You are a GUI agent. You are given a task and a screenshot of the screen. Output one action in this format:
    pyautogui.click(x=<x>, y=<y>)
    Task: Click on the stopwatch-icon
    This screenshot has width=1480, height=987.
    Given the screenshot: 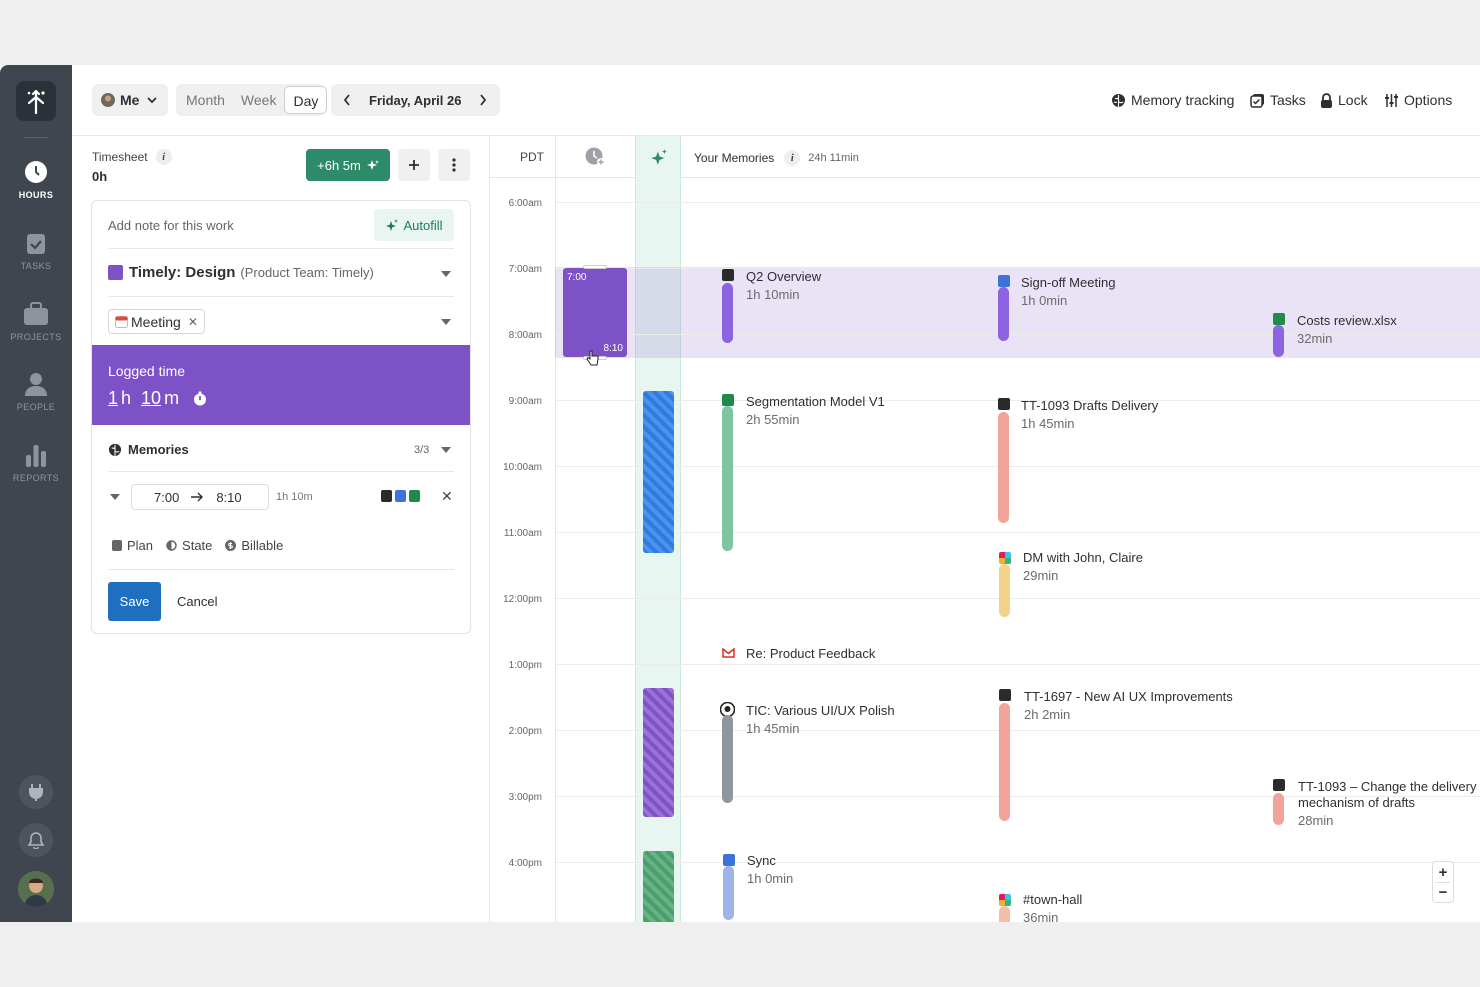 What is the action you would take?
    pyautogui.click(x=200, y=398)
    